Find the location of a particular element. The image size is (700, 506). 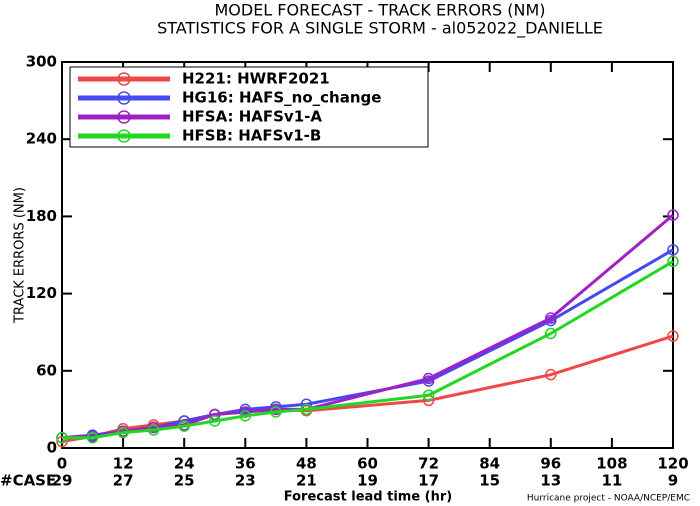

case-count: 27 is located at coordinates (123, 481).